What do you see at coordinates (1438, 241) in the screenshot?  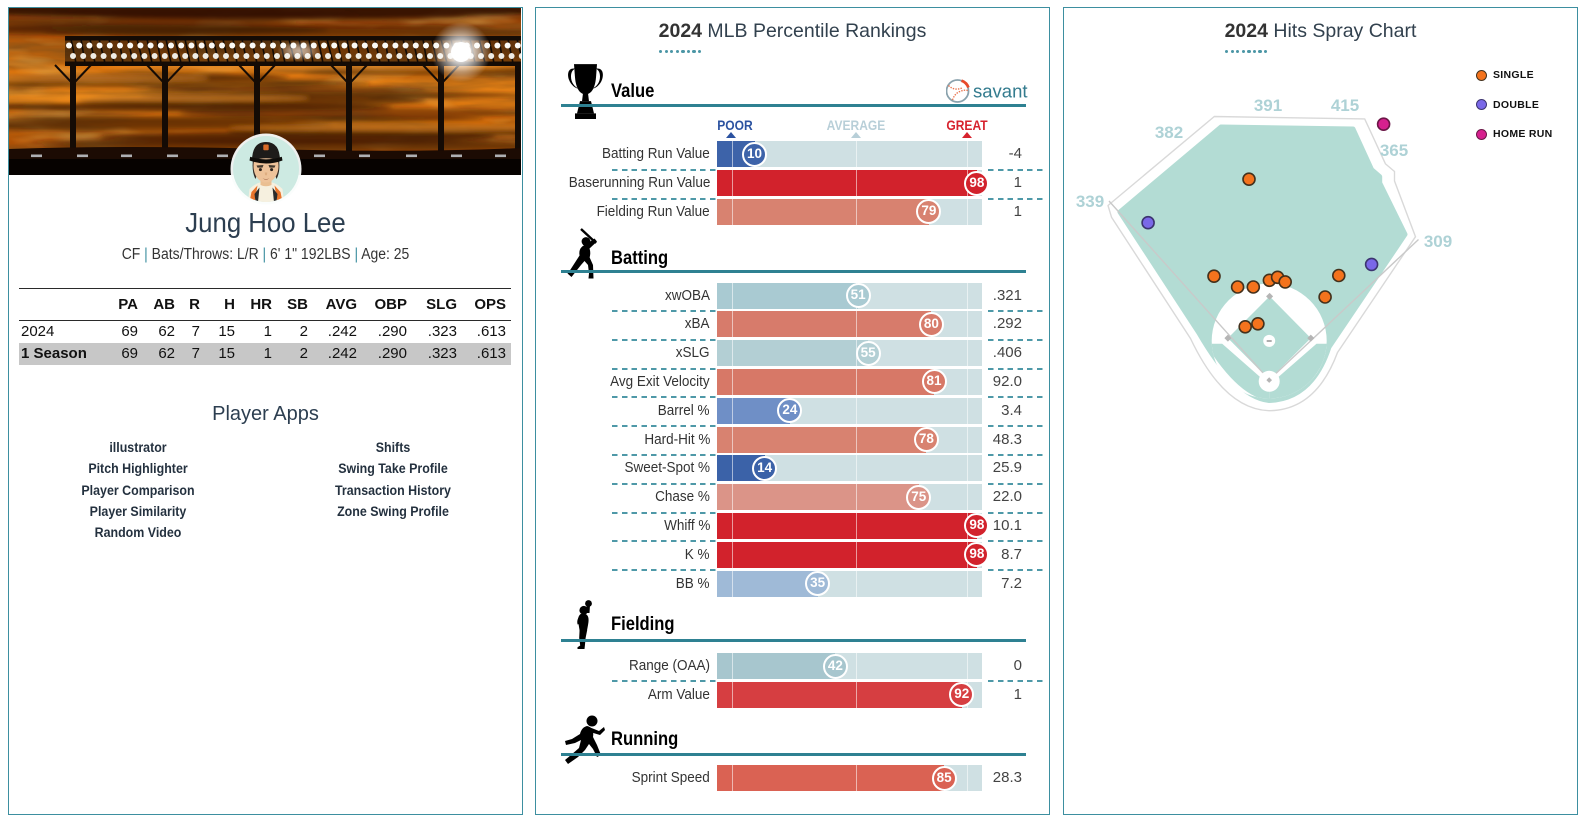 I see `svg-text: 309` at bounding box center [1438, 241].